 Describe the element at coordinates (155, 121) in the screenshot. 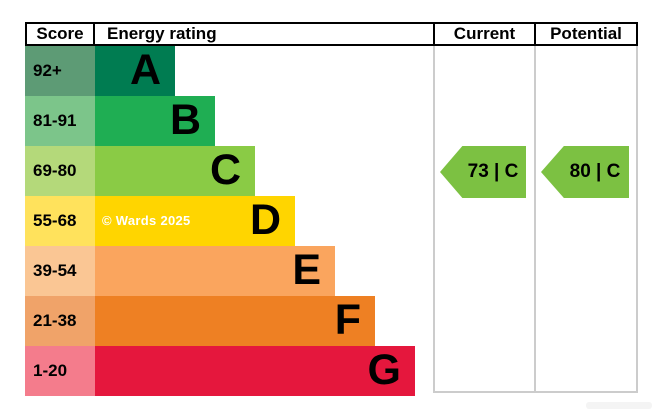

I see `band-bar-b: B` at that location.